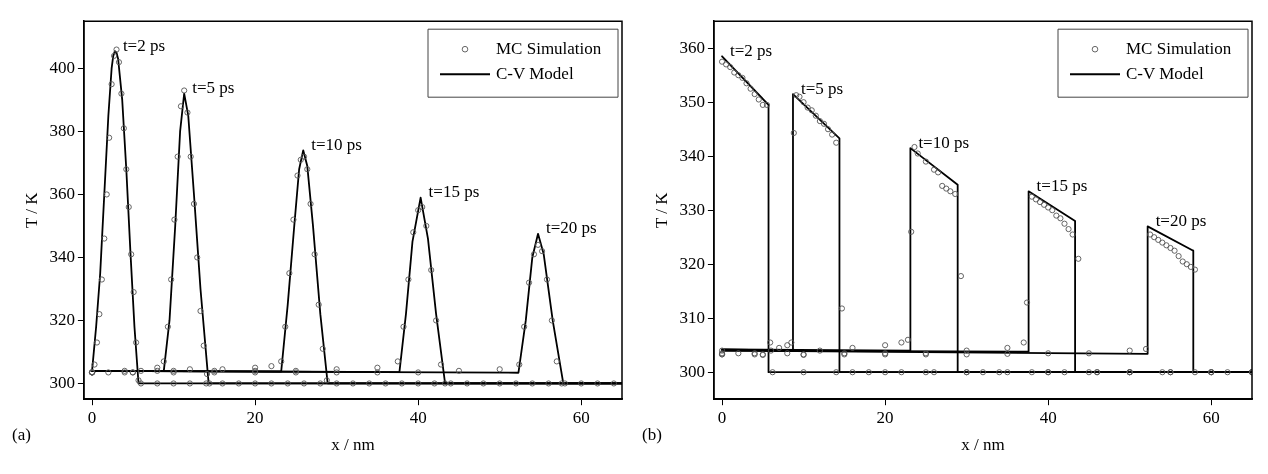  Describe the element at coordinates (21, 434) in the screenshot. I see `text: (a)` at that location.